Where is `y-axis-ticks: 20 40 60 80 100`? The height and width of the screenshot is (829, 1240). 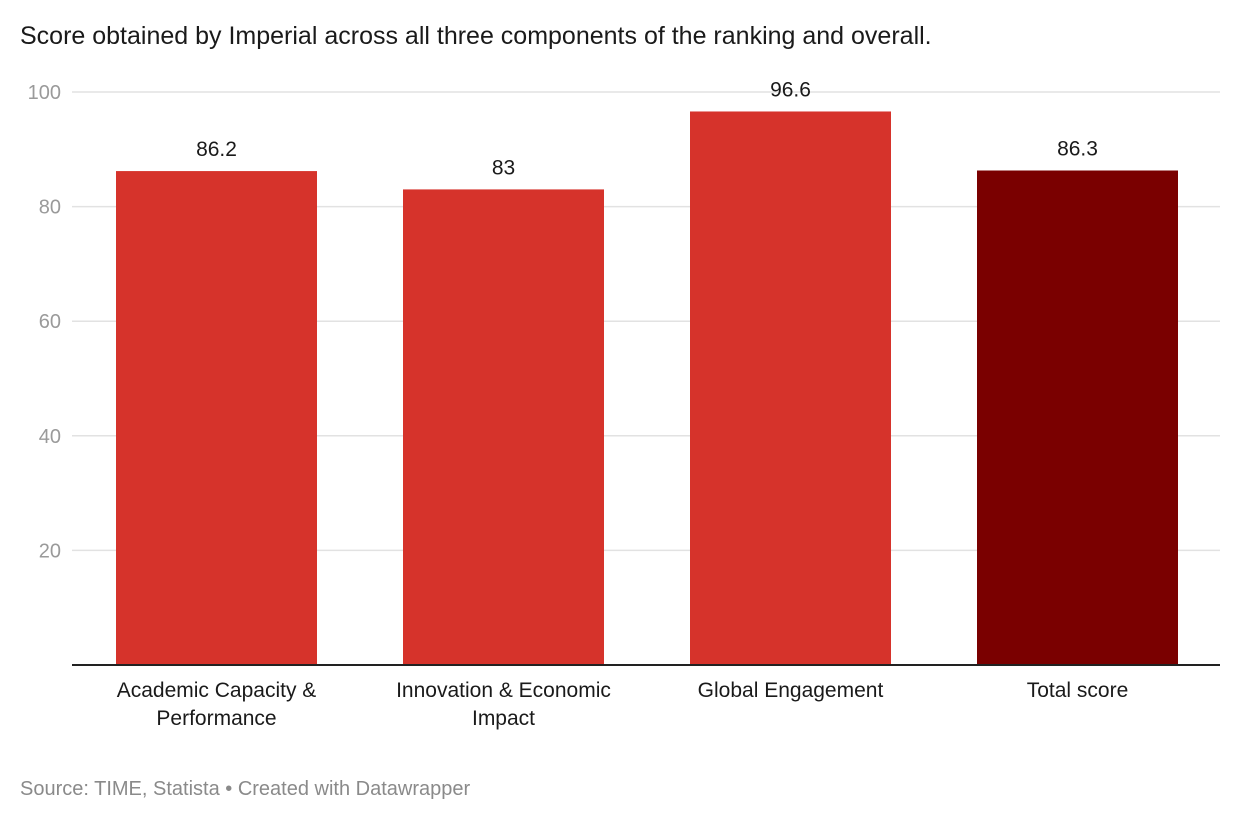
y-axis-ticks: 20 40 60 80 100 is located at coordinates (44, 322).